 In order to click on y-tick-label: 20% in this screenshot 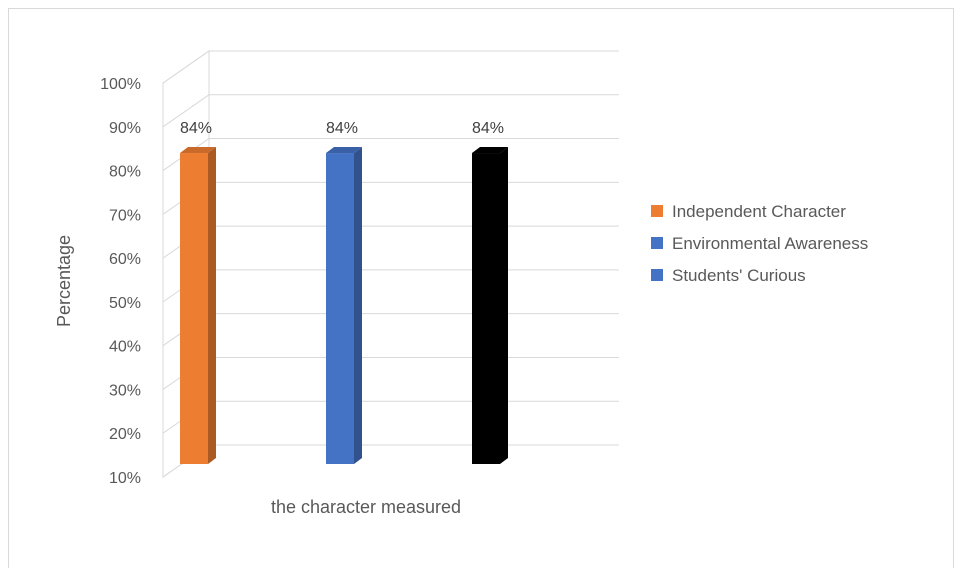, I will do `click(125, 434)`.